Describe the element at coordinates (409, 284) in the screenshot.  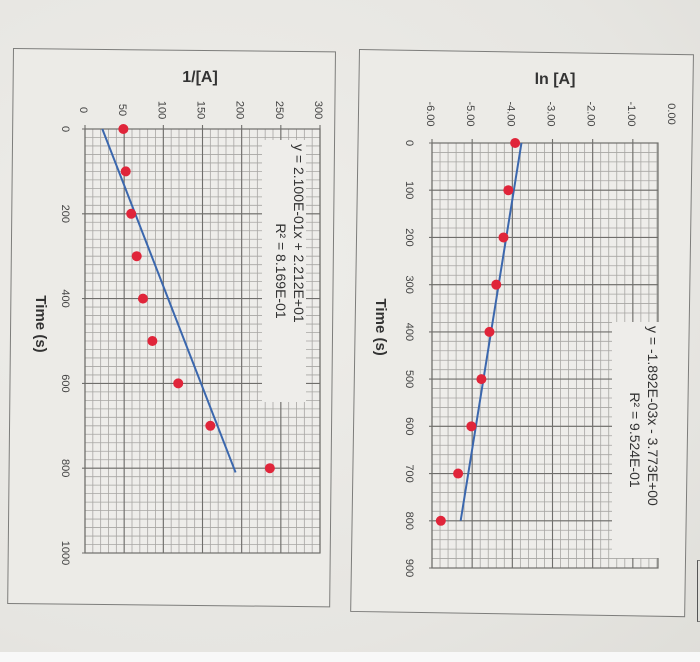
I see `time-tick-label: 300` at that location.